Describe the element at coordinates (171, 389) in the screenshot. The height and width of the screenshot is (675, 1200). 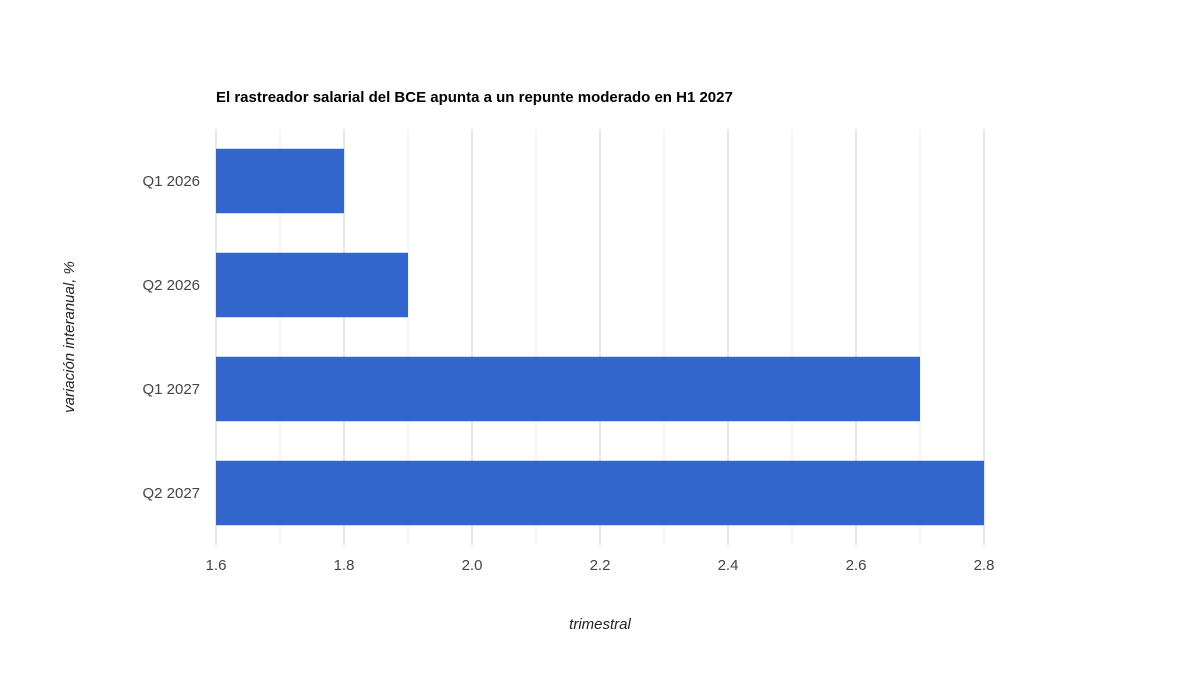
I see `y-tick-label: Q1 2027` at that location.